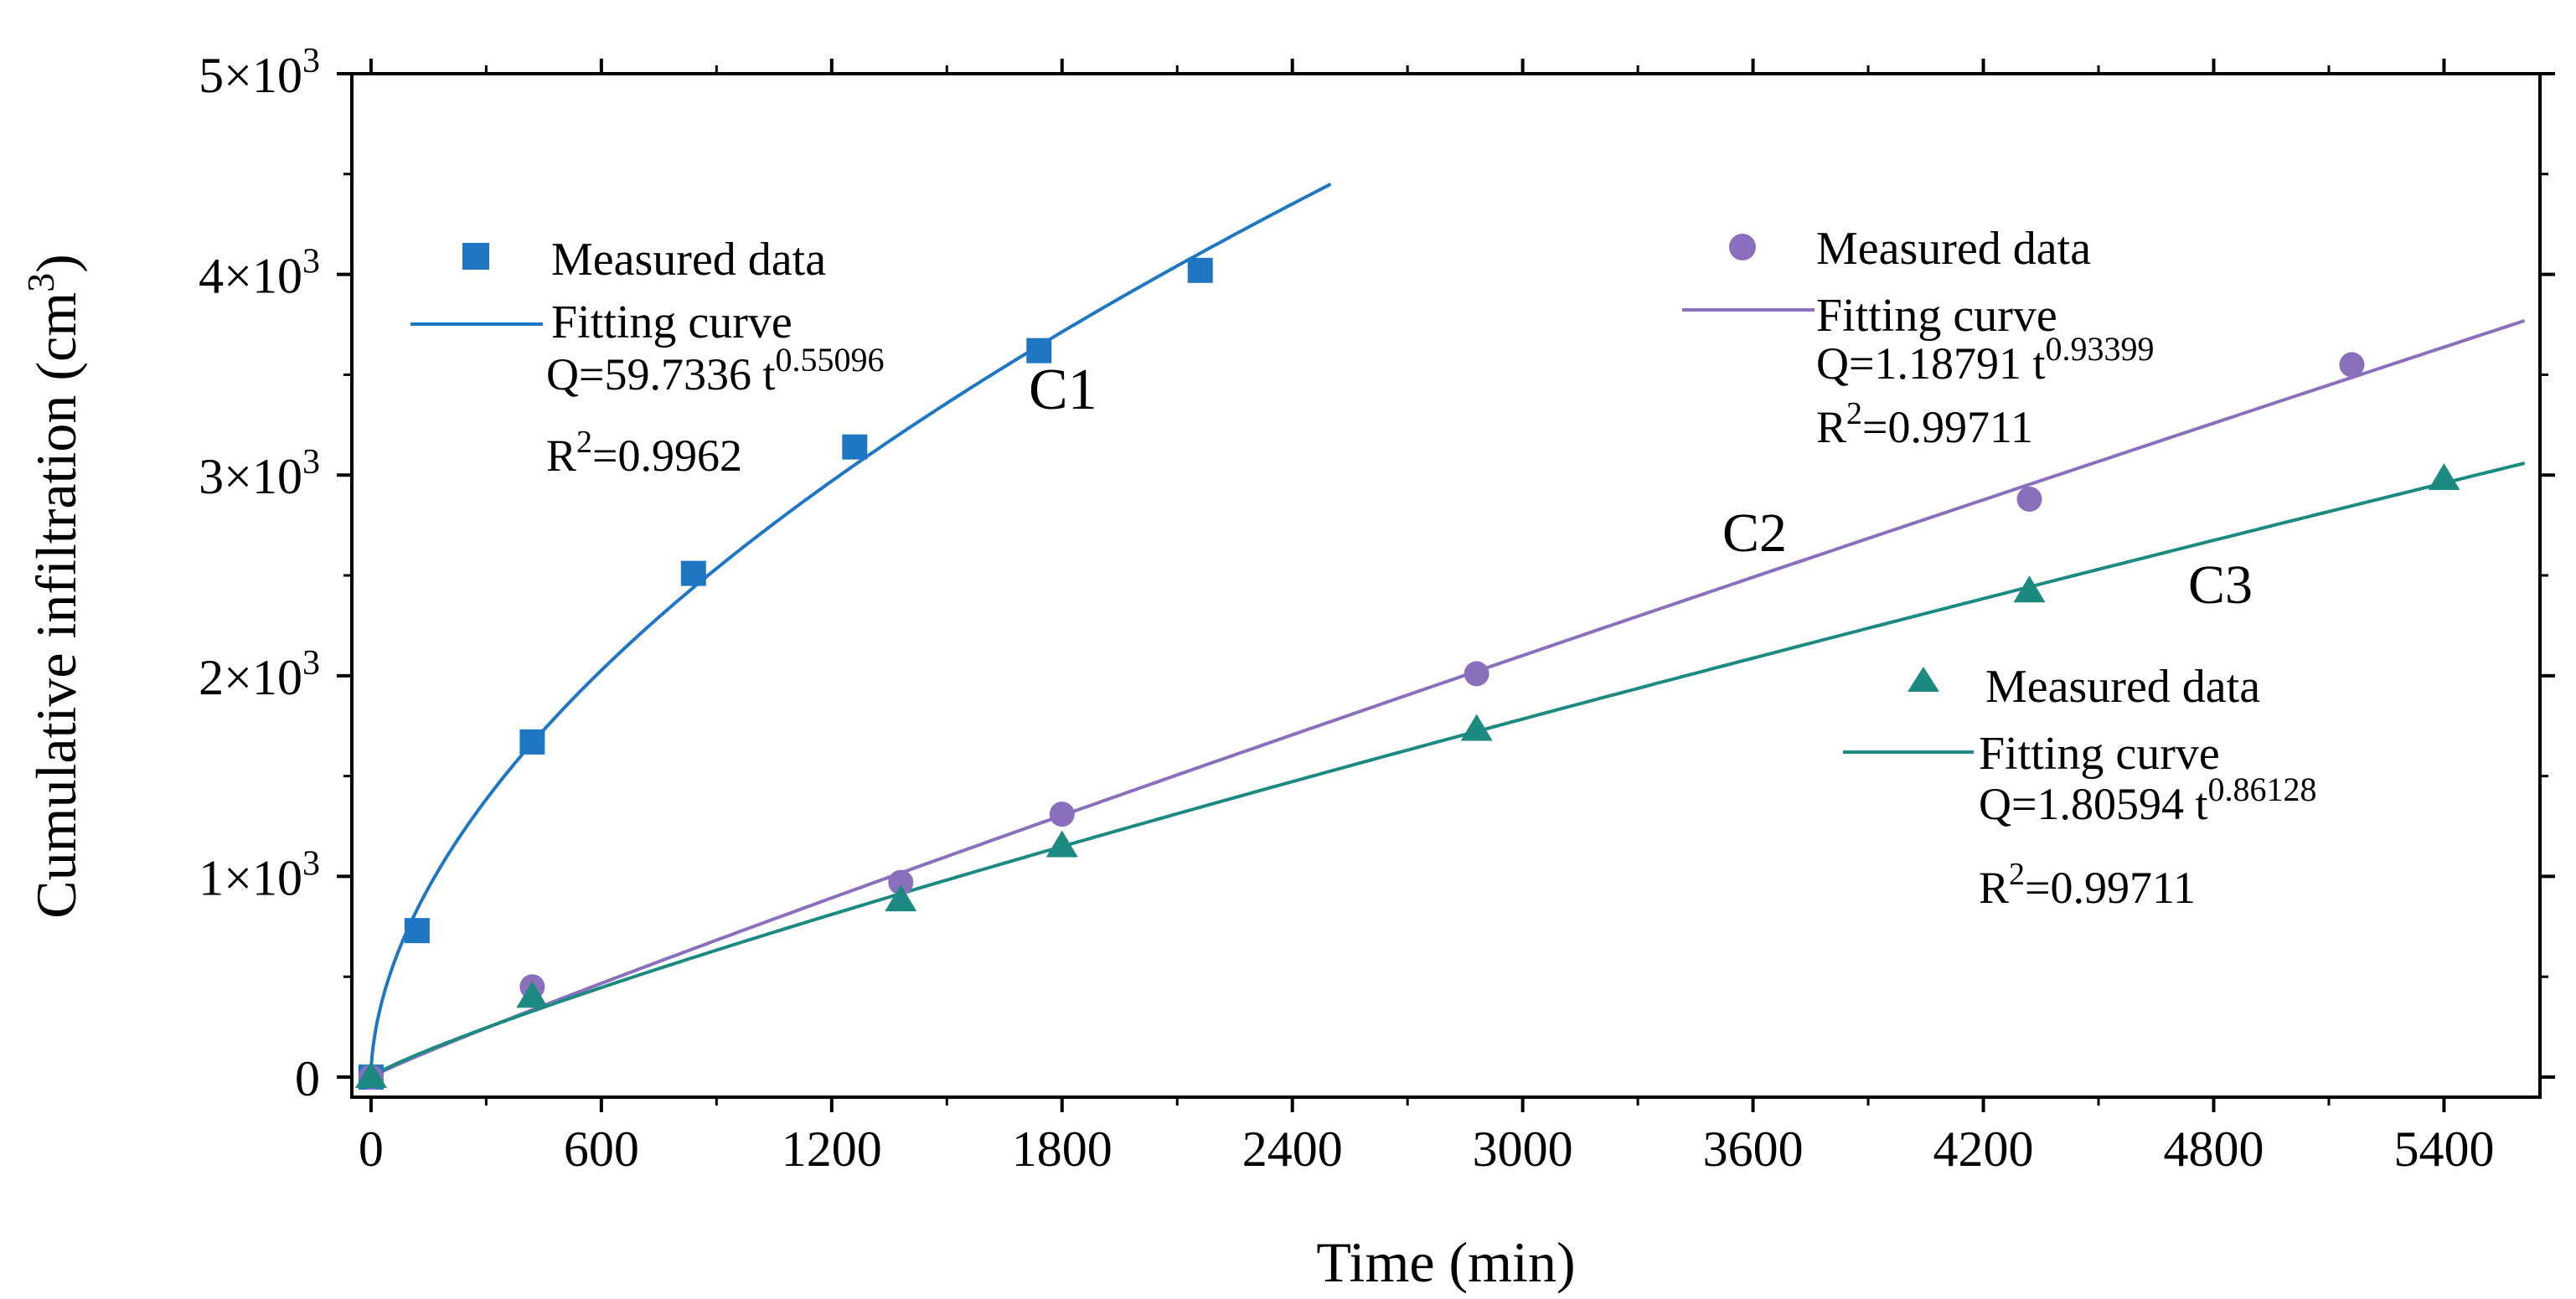 This screenshot has height=1299, width=2576. Describe the element at coordinates (53, 586) in the screenshot. I see `y-axis-label: Cumulative infiltration (cm3)` at that location.